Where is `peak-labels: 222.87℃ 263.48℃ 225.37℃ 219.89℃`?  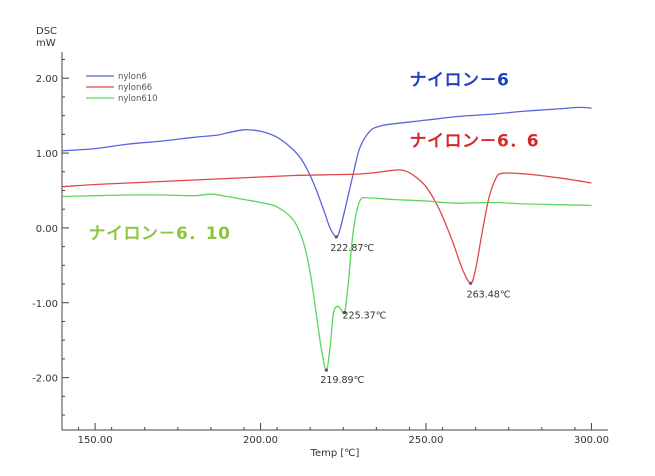
peak-labels: 222.87℃ 263.48℃ 225.37℃ 219.89℃ is located at coordinates (415, 314).